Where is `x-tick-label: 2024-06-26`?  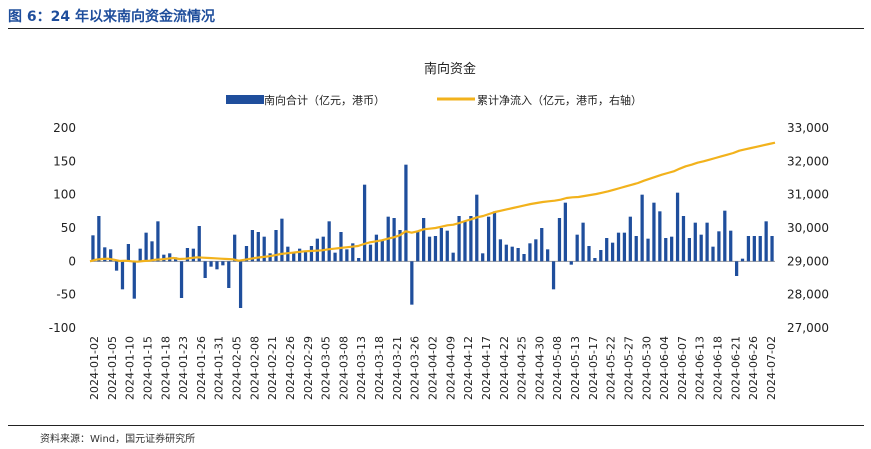
x-tick-label: 2024-06-26 is located at coordinates (753, 368).